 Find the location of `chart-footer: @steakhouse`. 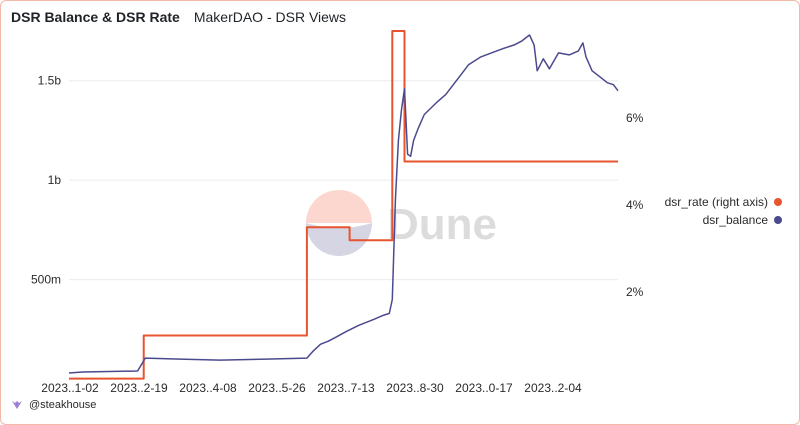

chart-footer: @steakhouse is located at coordinates (53, 405).